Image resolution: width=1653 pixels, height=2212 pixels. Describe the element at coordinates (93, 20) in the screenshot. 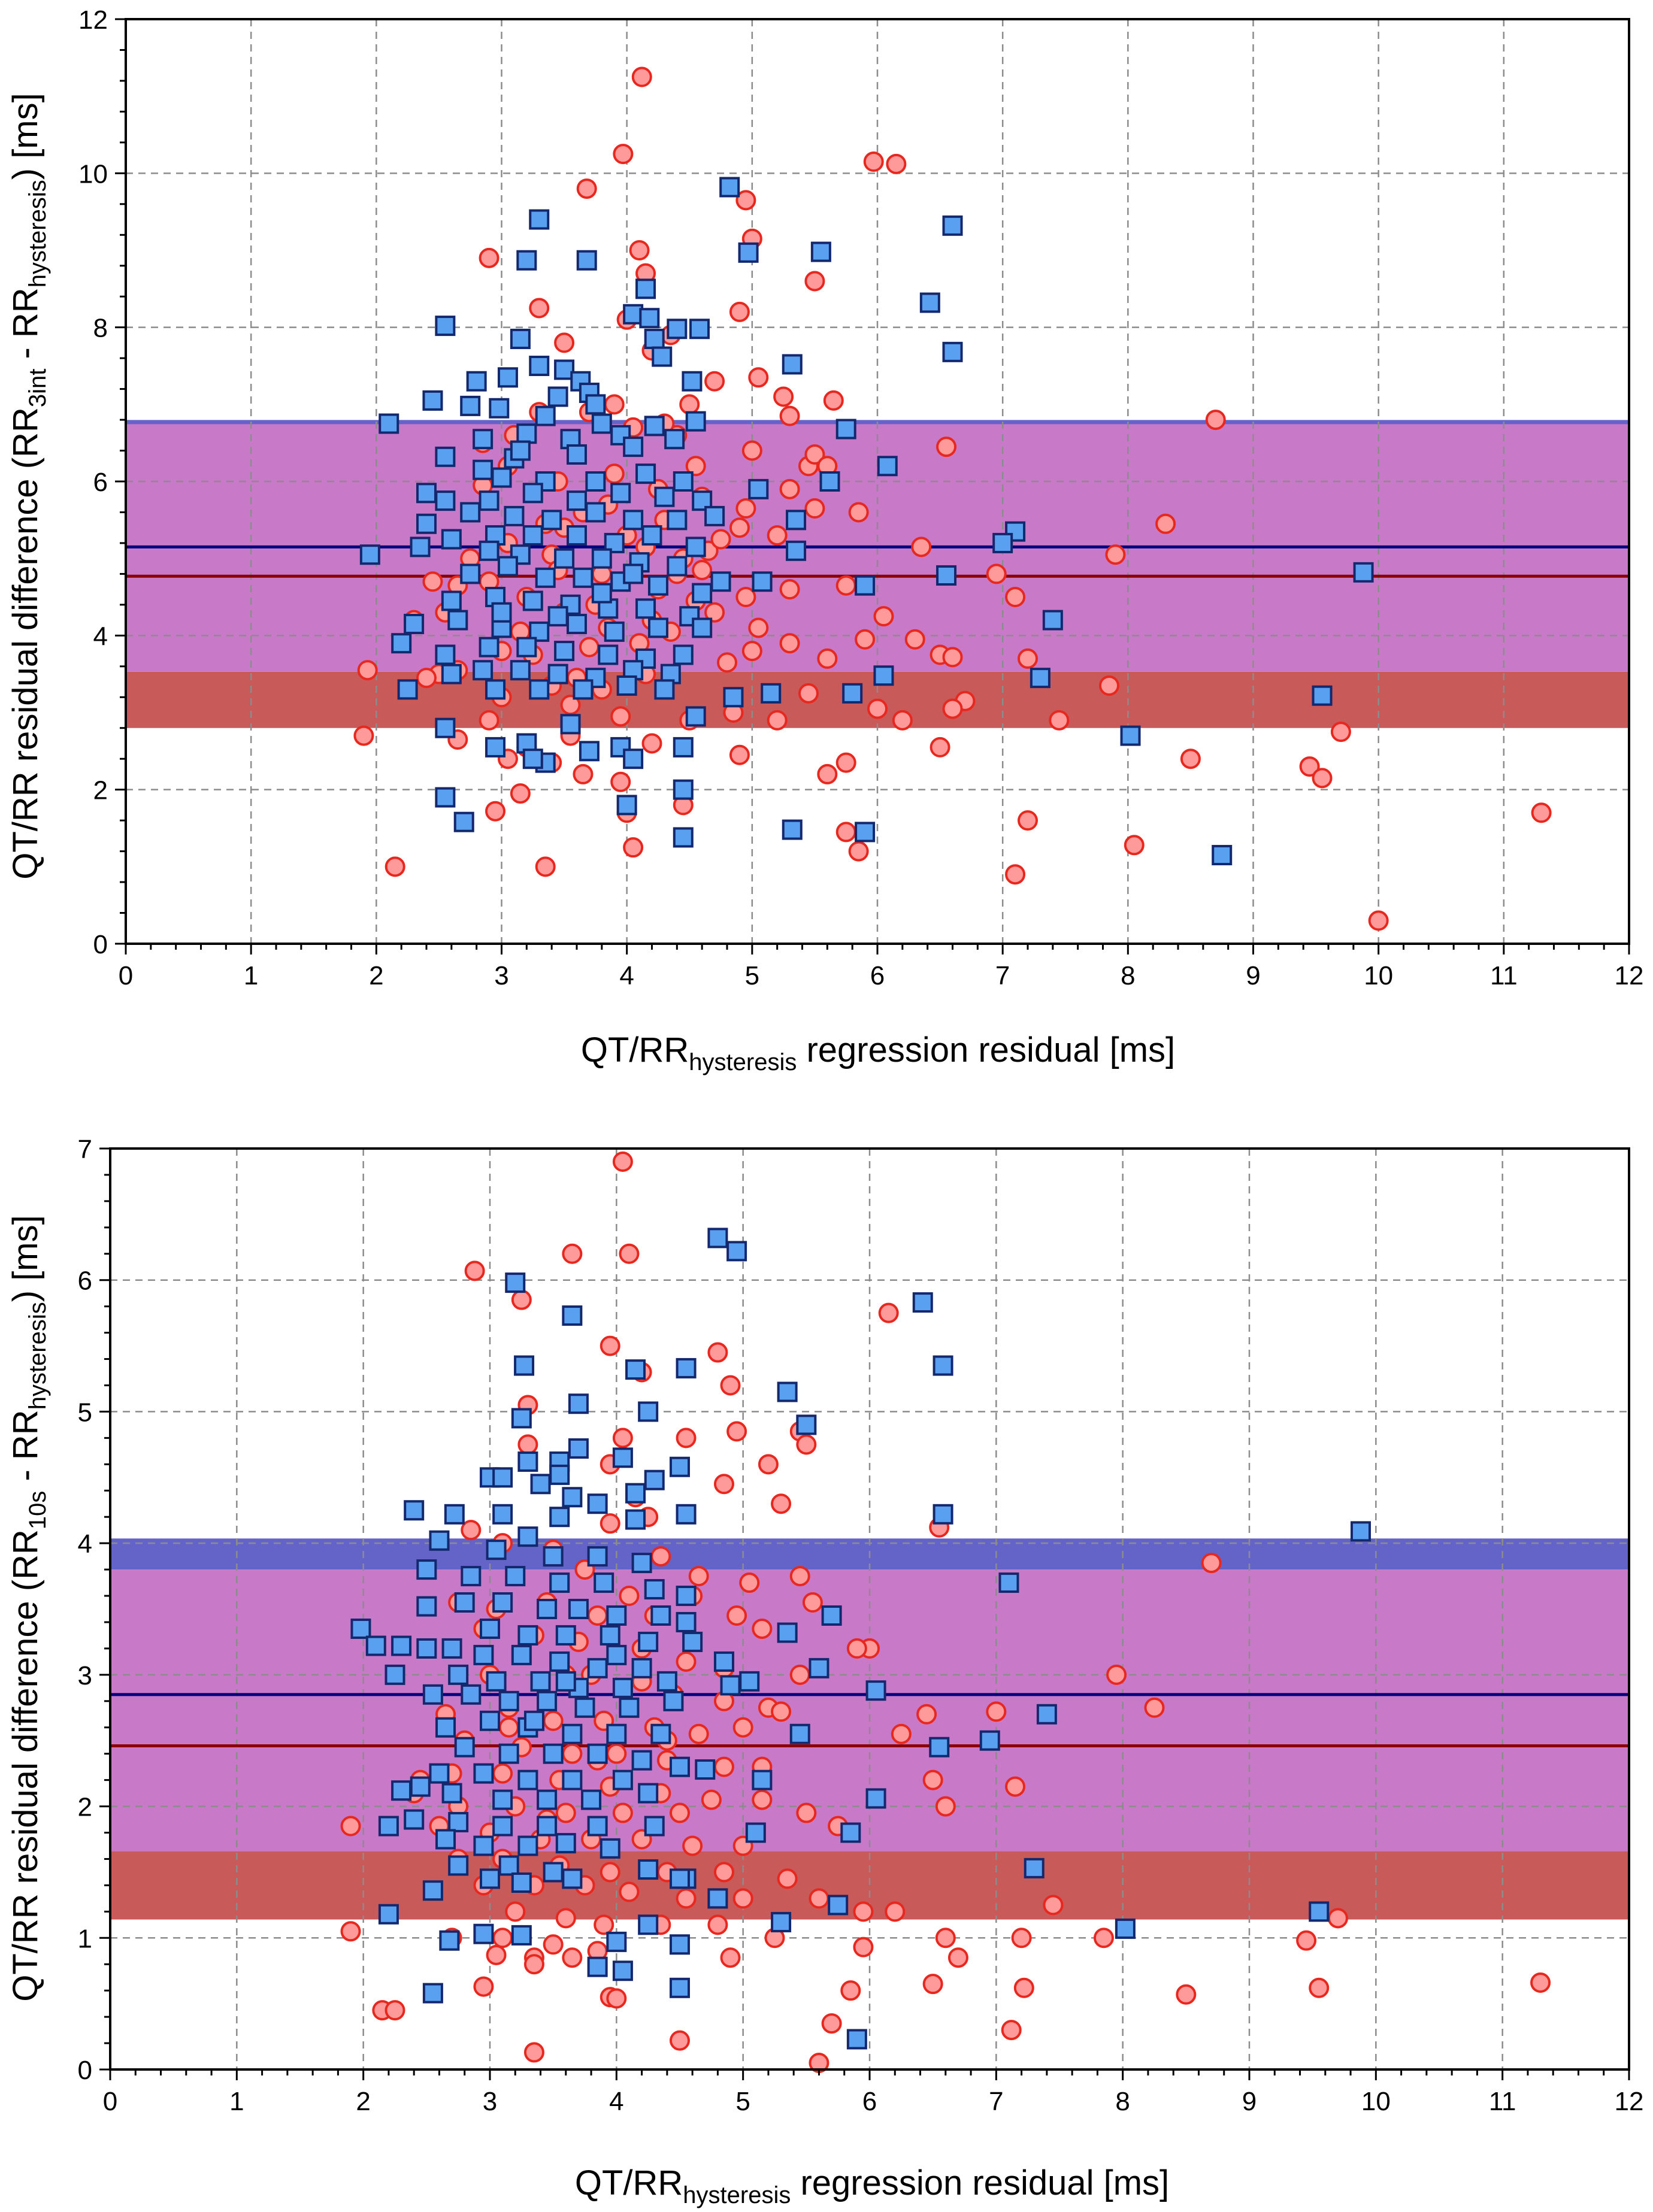

I see `top-y-tick-label: 12` at that location.